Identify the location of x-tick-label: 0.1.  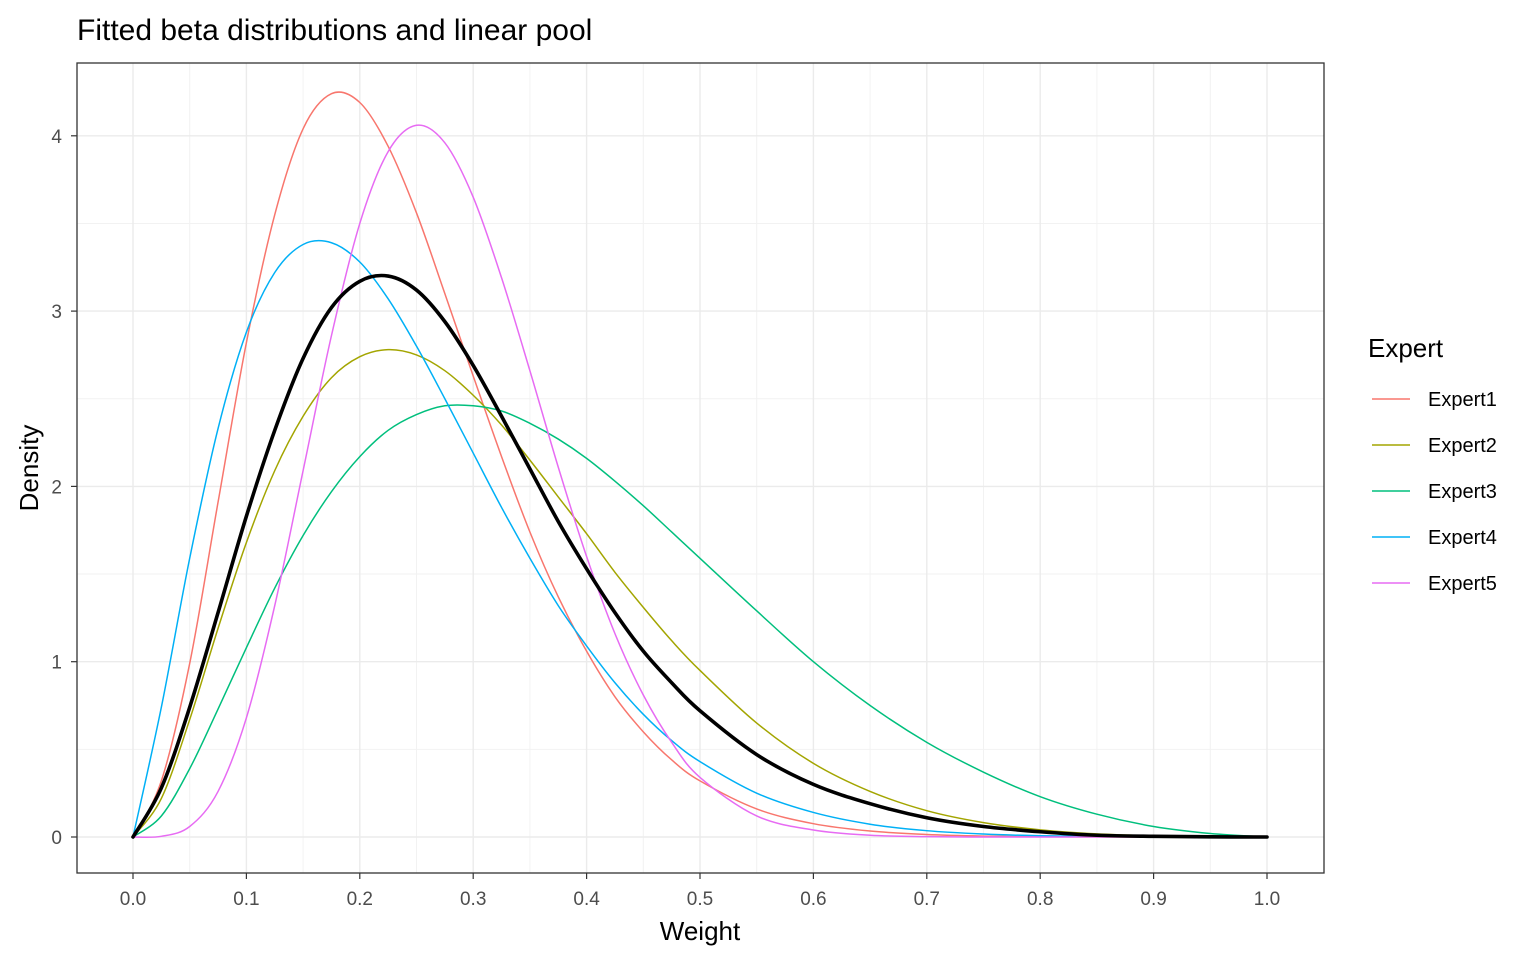
(246, 899).